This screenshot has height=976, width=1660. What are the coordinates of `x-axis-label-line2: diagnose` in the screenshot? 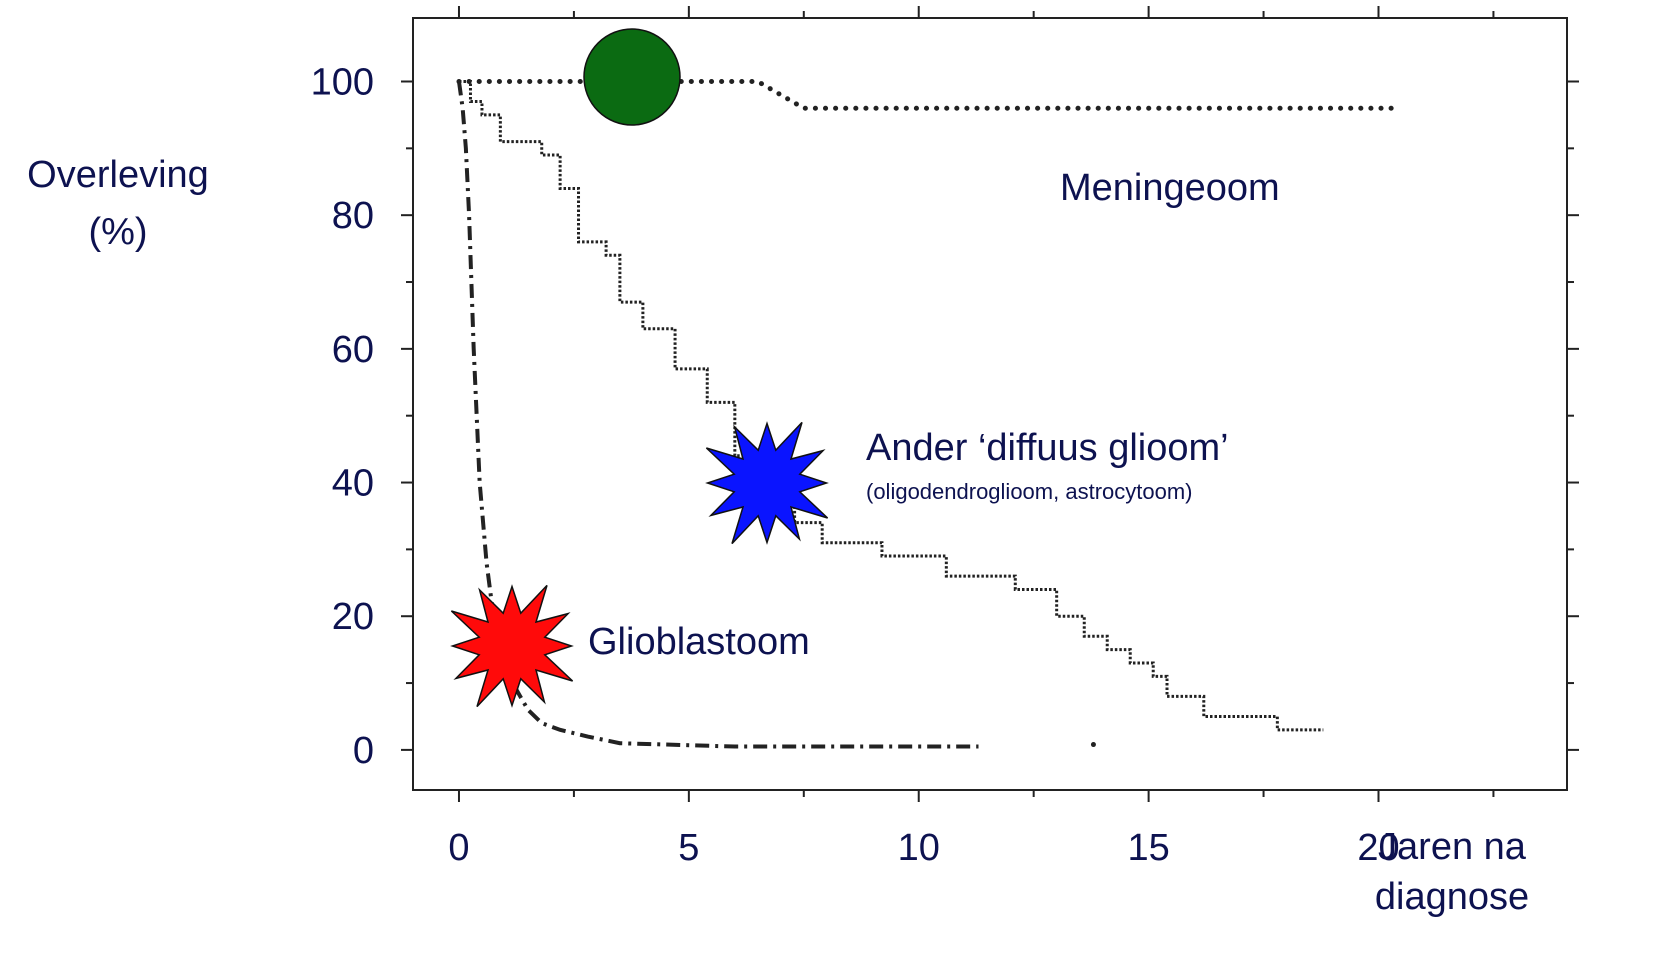 It's located at (1452, 897).